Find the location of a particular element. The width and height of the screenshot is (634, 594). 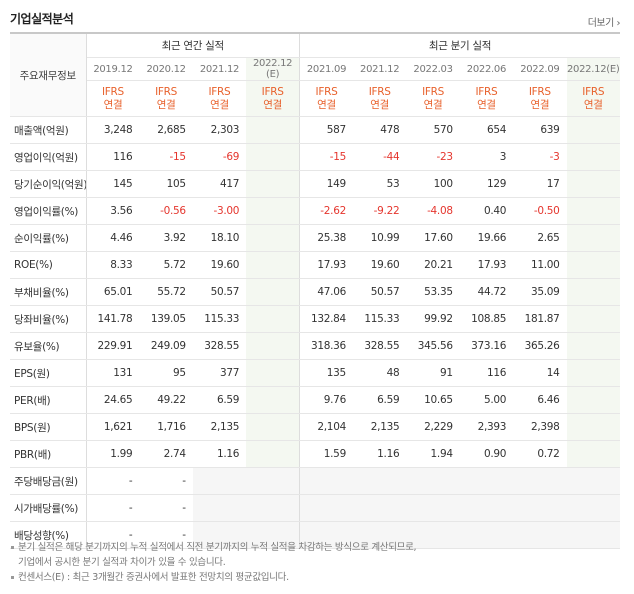

more-link: 더보기 is located at coordinates (604, 21).